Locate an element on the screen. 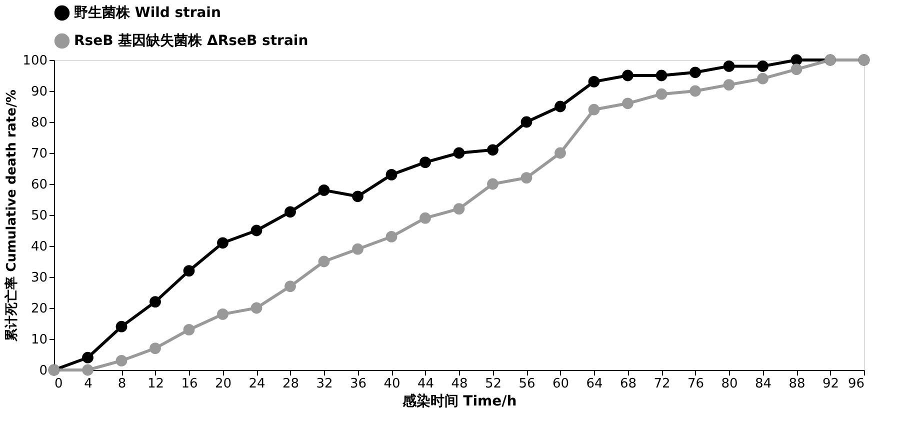 Image resolution: width=920 pixels, height=431 pixels. x-tick-label: 40 is located at coordinates (392, 384).